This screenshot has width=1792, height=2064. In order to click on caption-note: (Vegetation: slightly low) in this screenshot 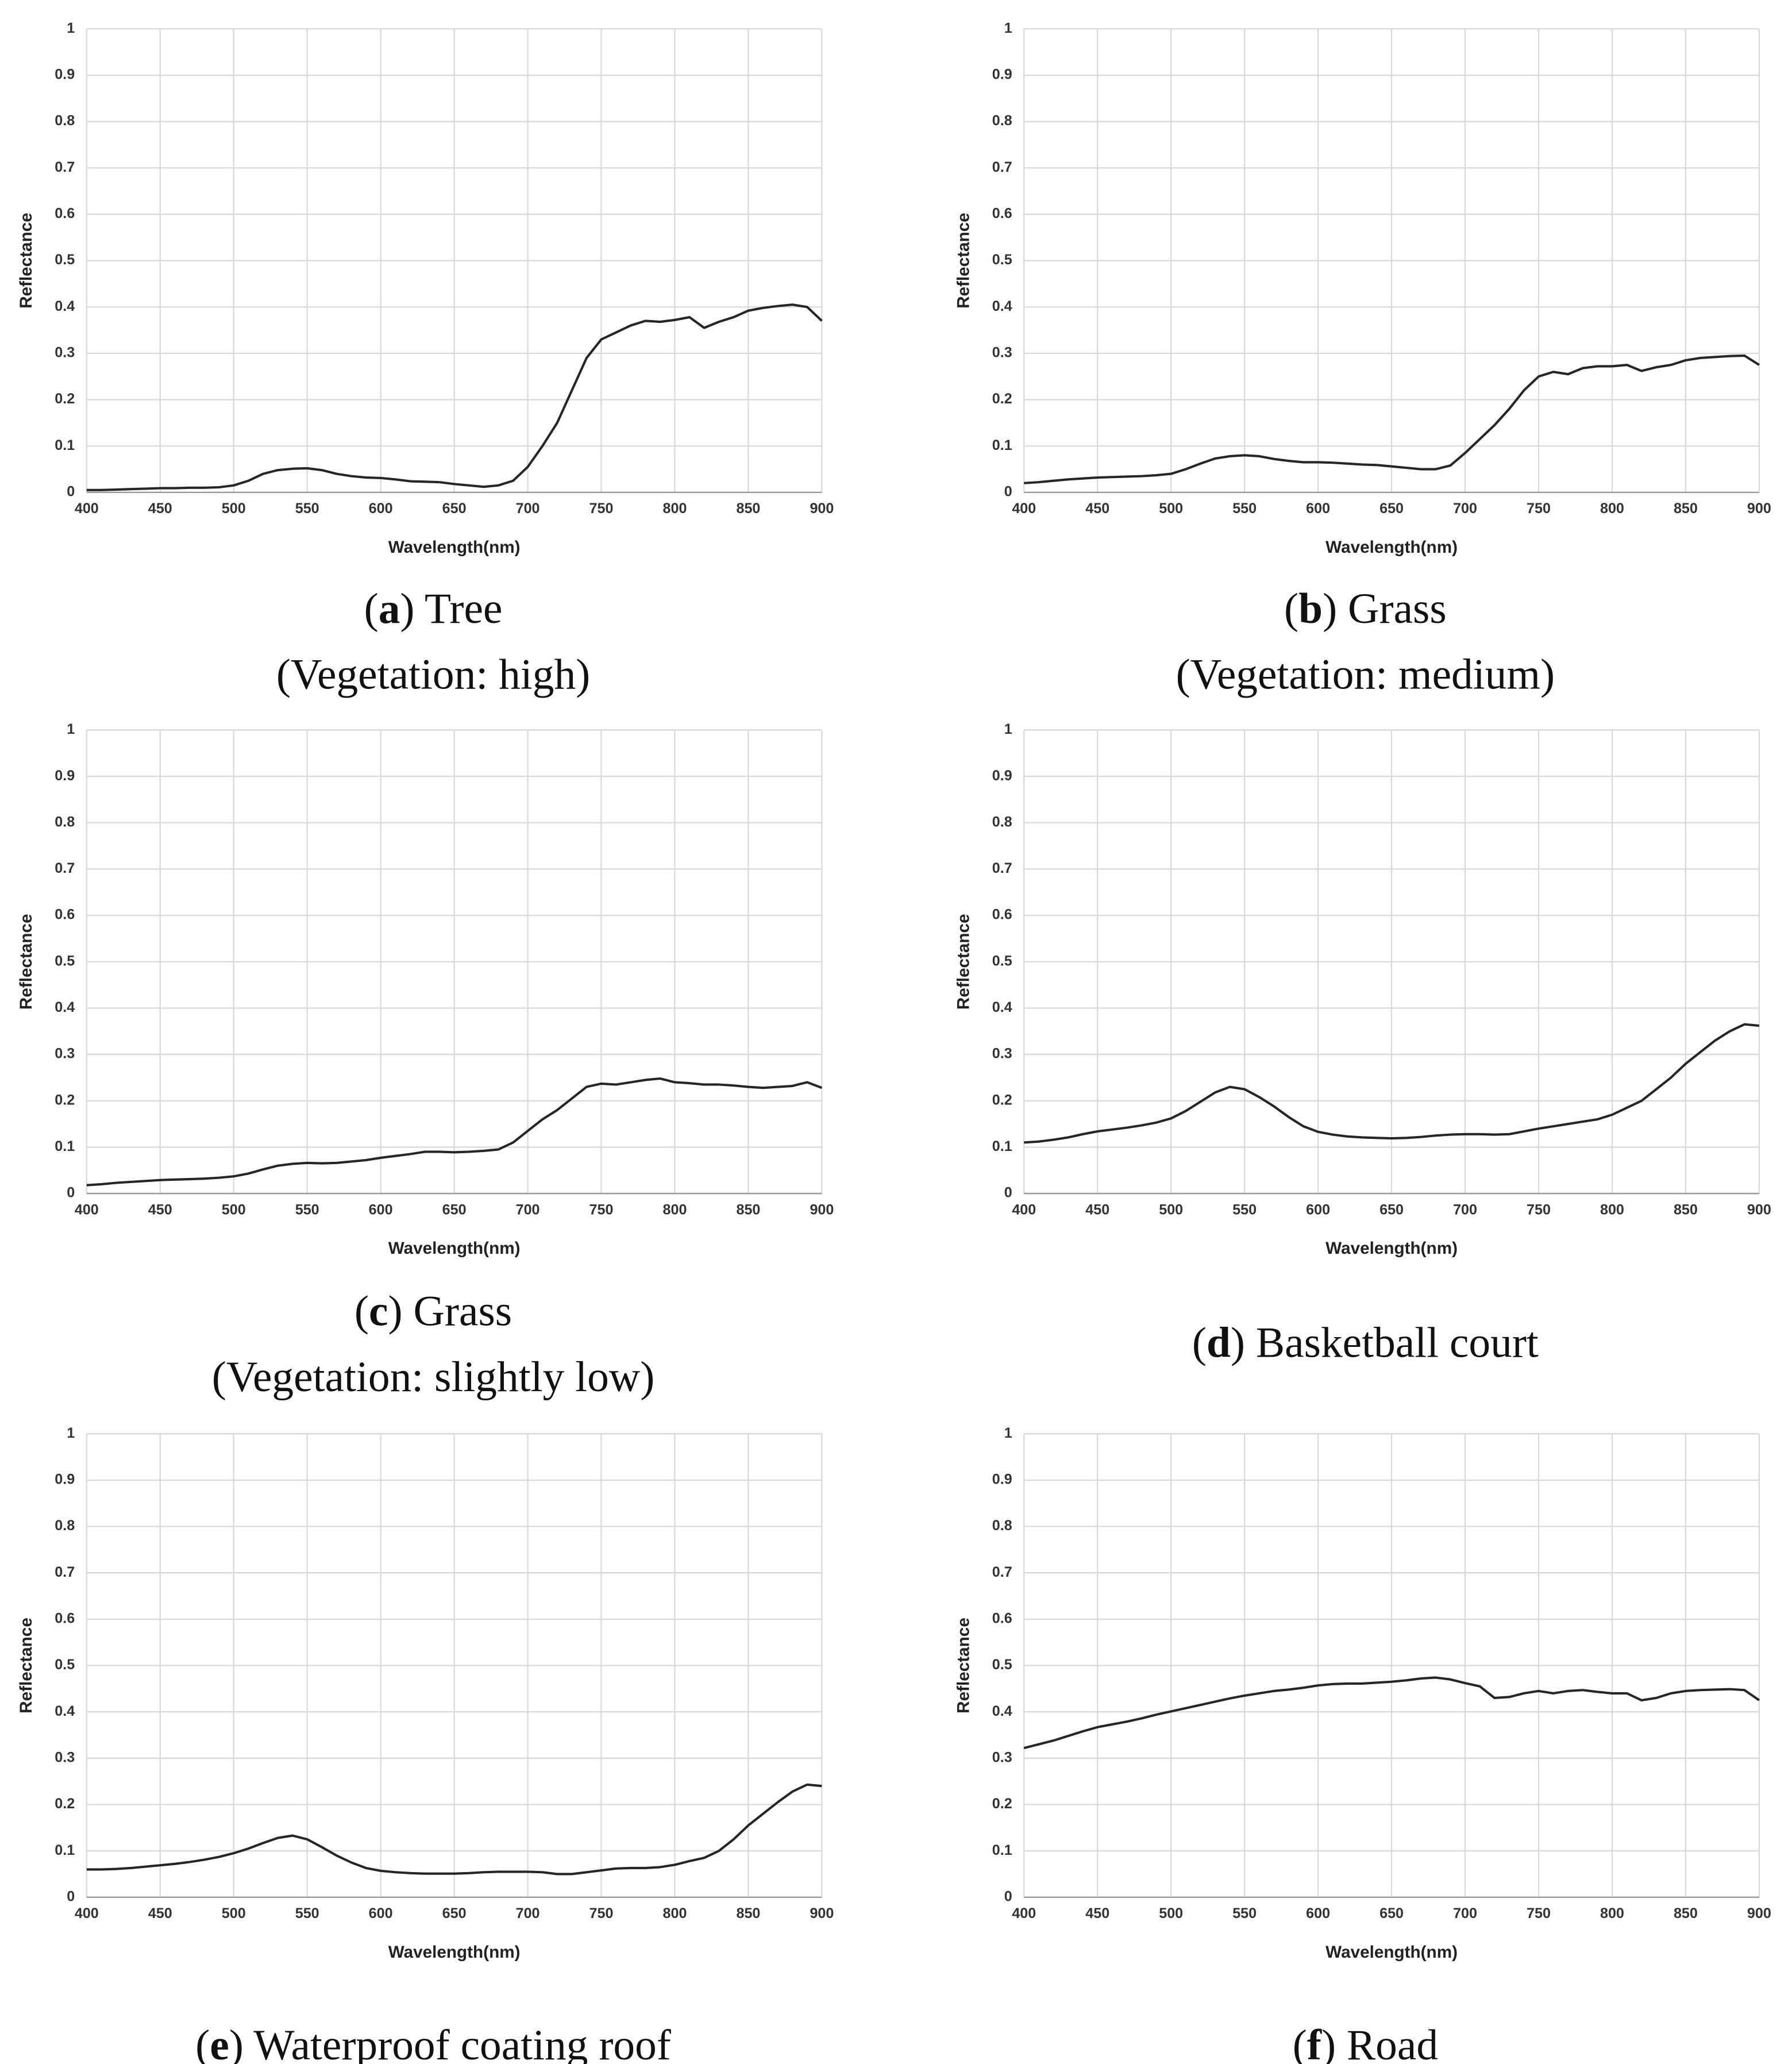, I will do `click(434, 1377)`.